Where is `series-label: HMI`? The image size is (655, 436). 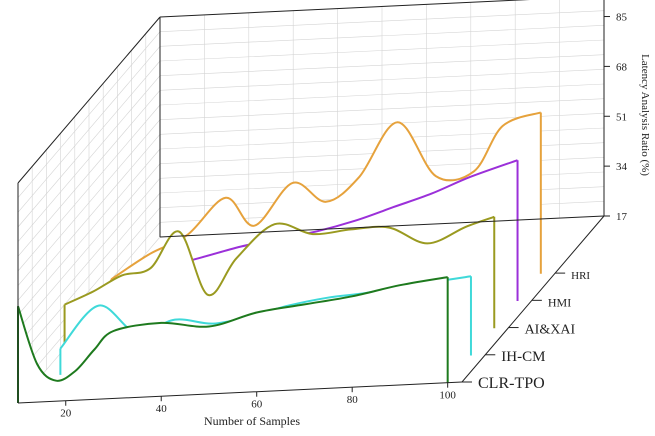
series-label: HMI is located at coordinates (559, 302).